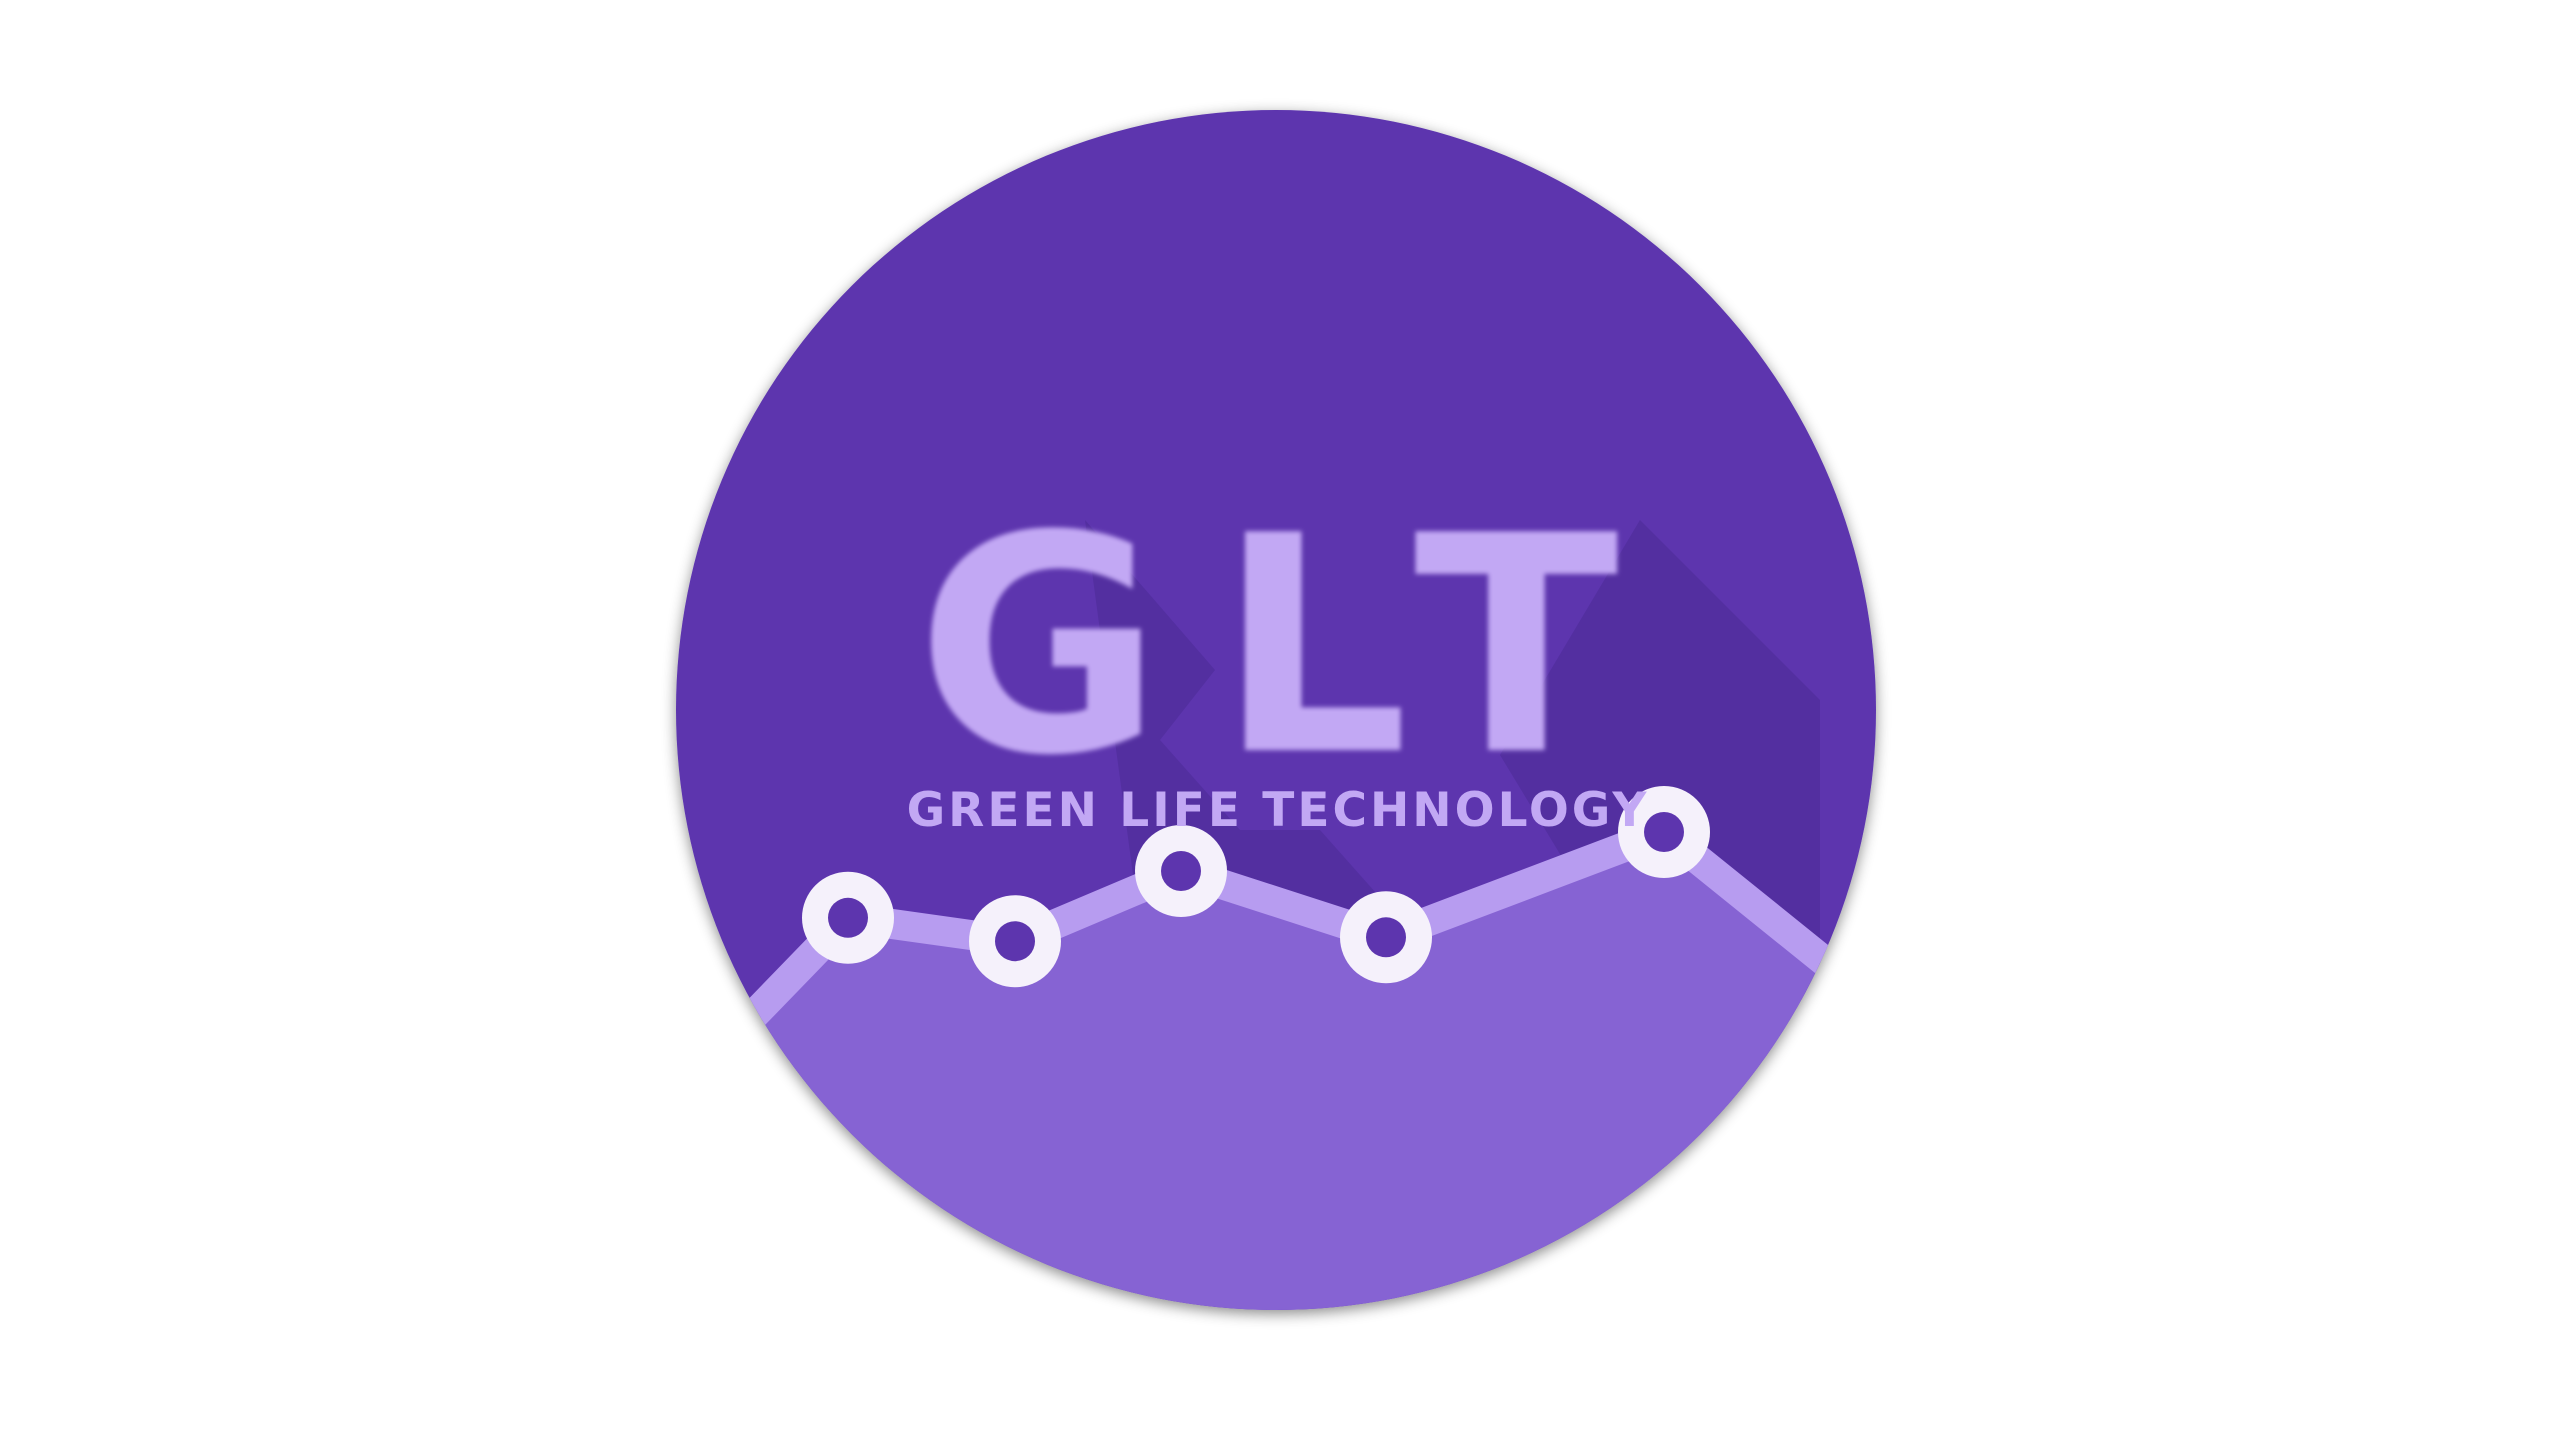 The width and height of the screenshot is (2560, 1444). Describe the element at coordinates (1278, 810) in the screenshot. I see `logo-tagline: GREEN LIFE TECHNOLOGY` at that location.